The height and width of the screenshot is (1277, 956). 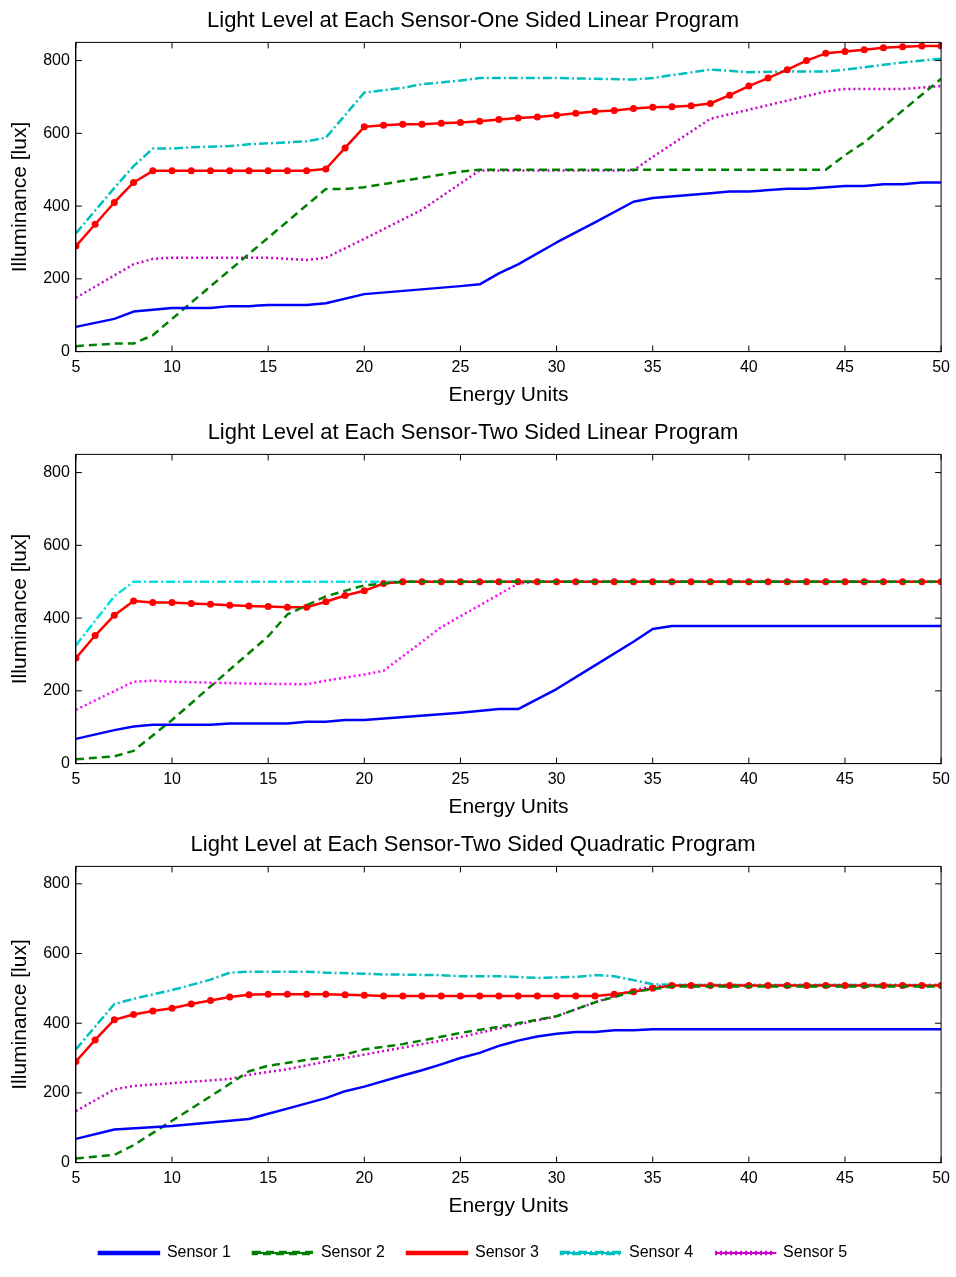 I want to click on legend-label: Sensor 2, so click(x=353, y=1252).